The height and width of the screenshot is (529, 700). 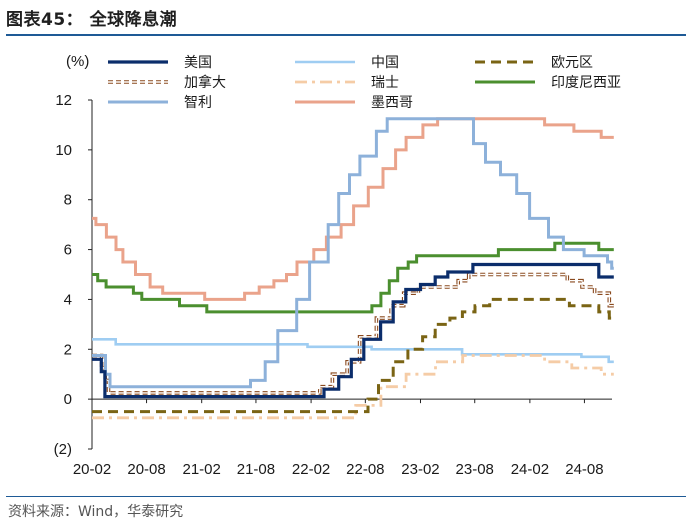 I want to click on source-divider, so click(x=346, y=496).